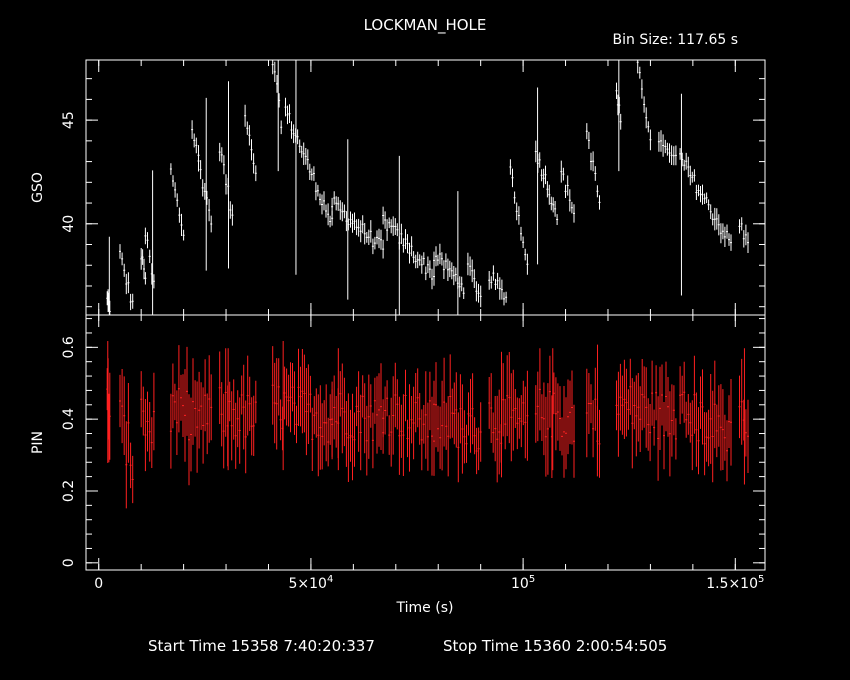 This screenshot has height=680, width=850. Describe the element at coordinates (261, 646) in the screenshot. I see `start-time-label: Start Time 15358 7:40:20:337` at that location.